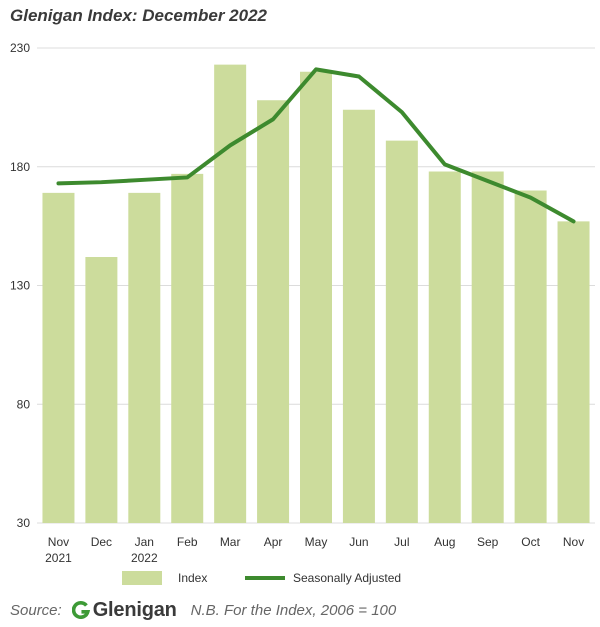  I want to click on legend-swatch-index, so click(142, 578).